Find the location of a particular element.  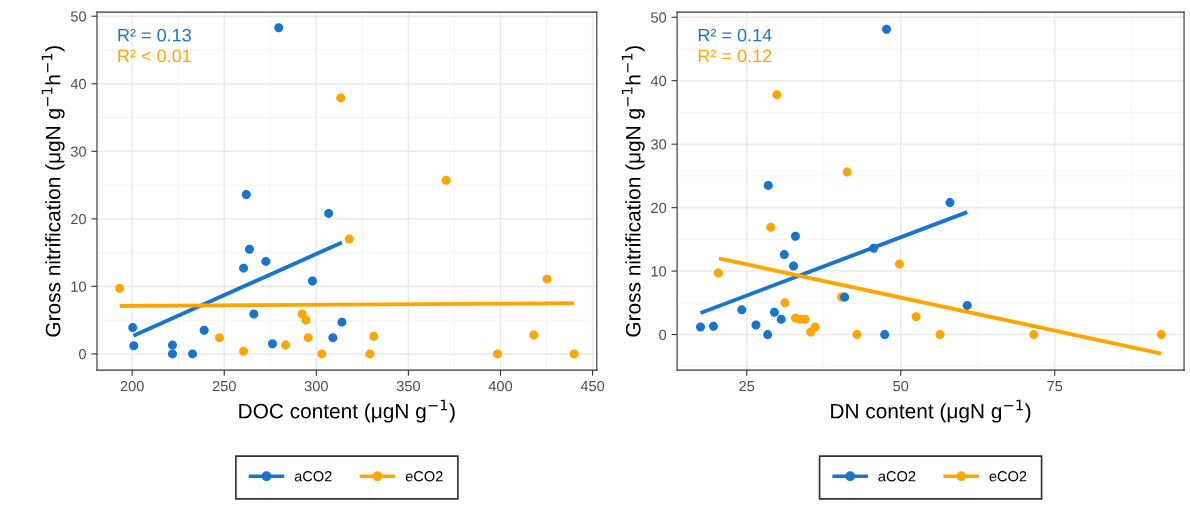

x-tick-label: 200 is located at coordinates (132, 386).